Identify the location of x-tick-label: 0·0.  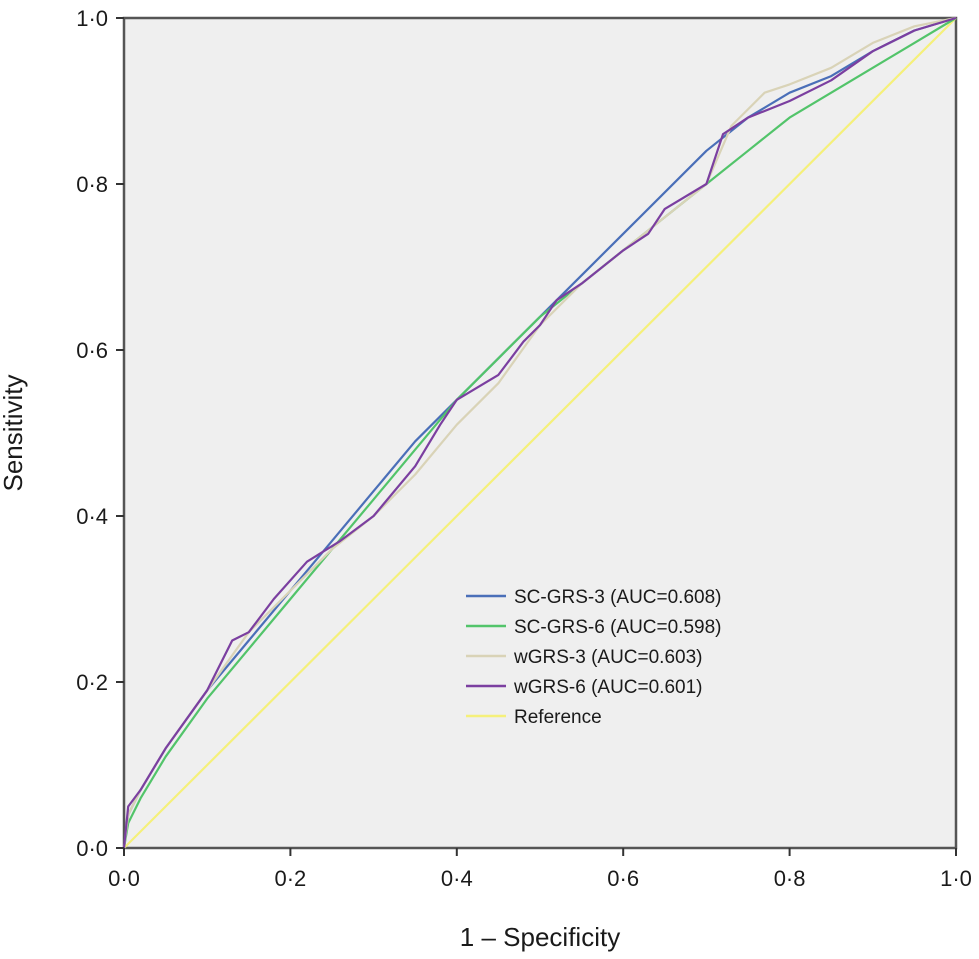
(124, 878).